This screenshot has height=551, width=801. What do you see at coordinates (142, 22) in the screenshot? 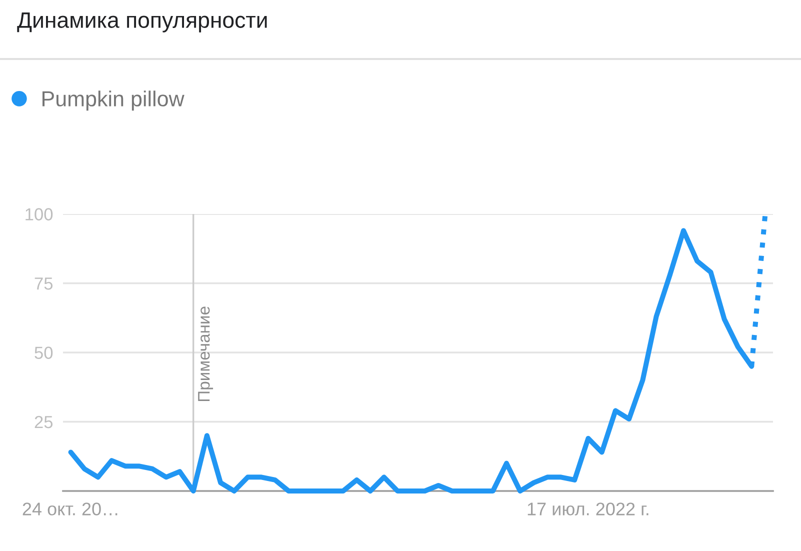
I see `chart-title: Динамика популярности` at bounding box center [142, 22].